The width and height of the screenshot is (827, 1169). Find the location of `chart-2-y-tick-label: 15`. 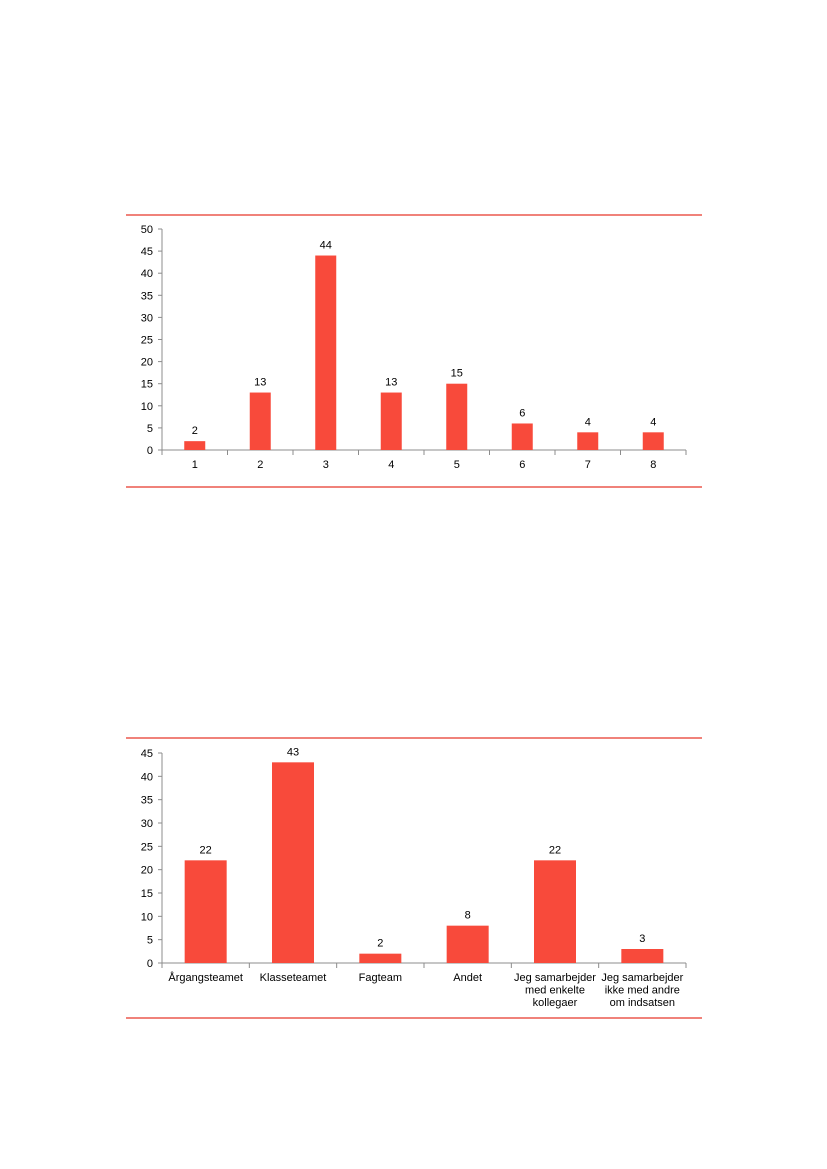

chart-2-y-tick-label: 15 is located at coordinates (147, 894).